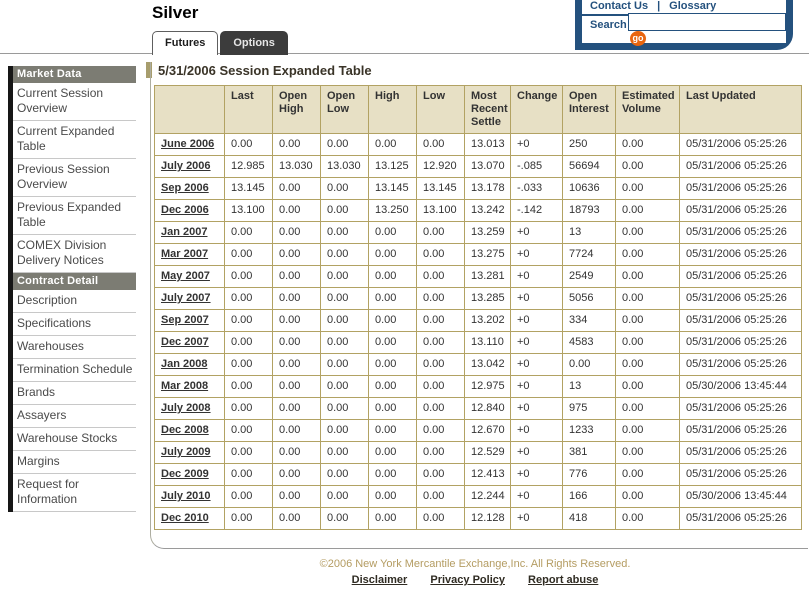 The image size is (809, 590). I want to click on cell-most-recent-settle: 13.178, so click(487, 188).